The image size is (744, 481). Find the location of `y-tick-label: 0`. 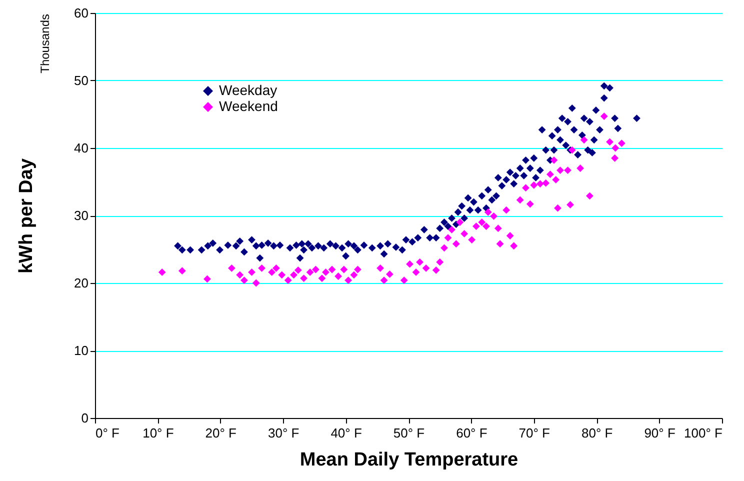

y-tick-label: 0 is located at coordinates (84, 418).